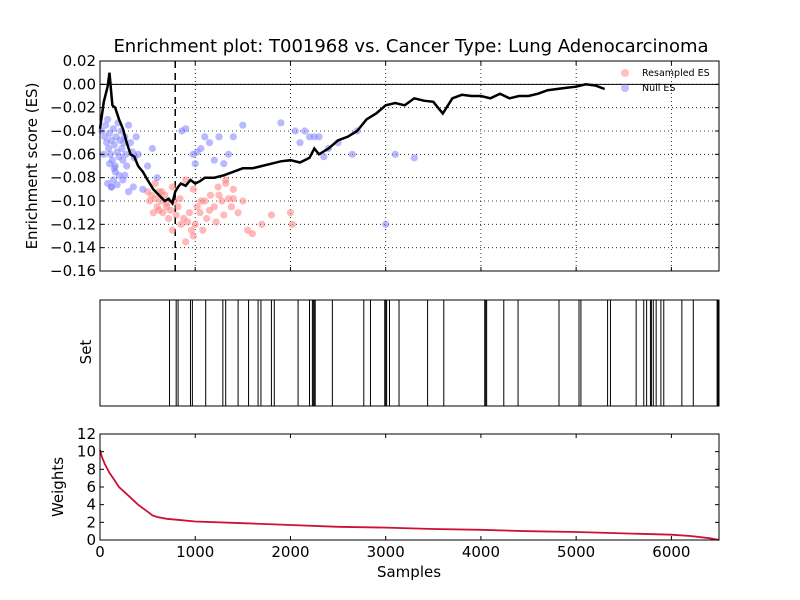 The width and height of the screenshot is (800, 600). What do you see at coordinates (86, 452) in the screenshot?
I see `y-tick-label: 10` at bounding box center [86, 452].